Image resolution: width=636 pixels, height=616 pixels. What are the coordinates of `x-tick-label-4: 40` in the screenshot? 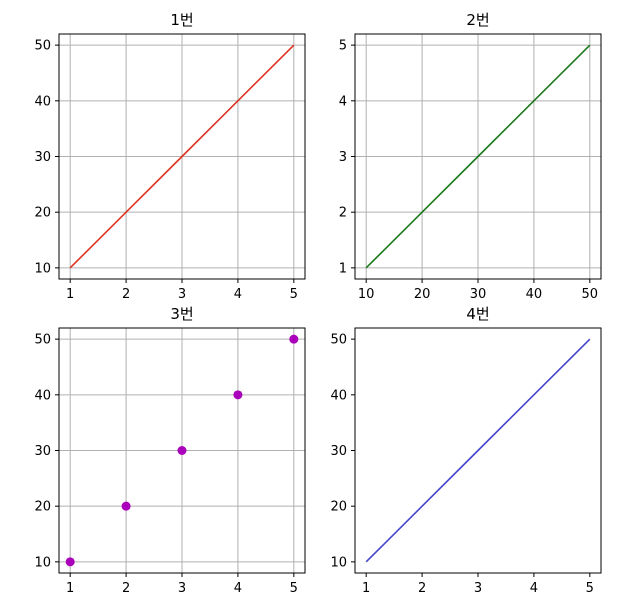 It's located at (534, 294).